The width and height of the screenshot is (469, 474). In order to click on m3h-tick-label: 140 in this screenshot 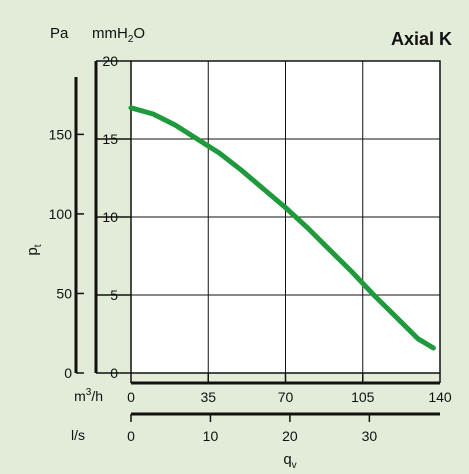, I will do `click(440, 397)`.